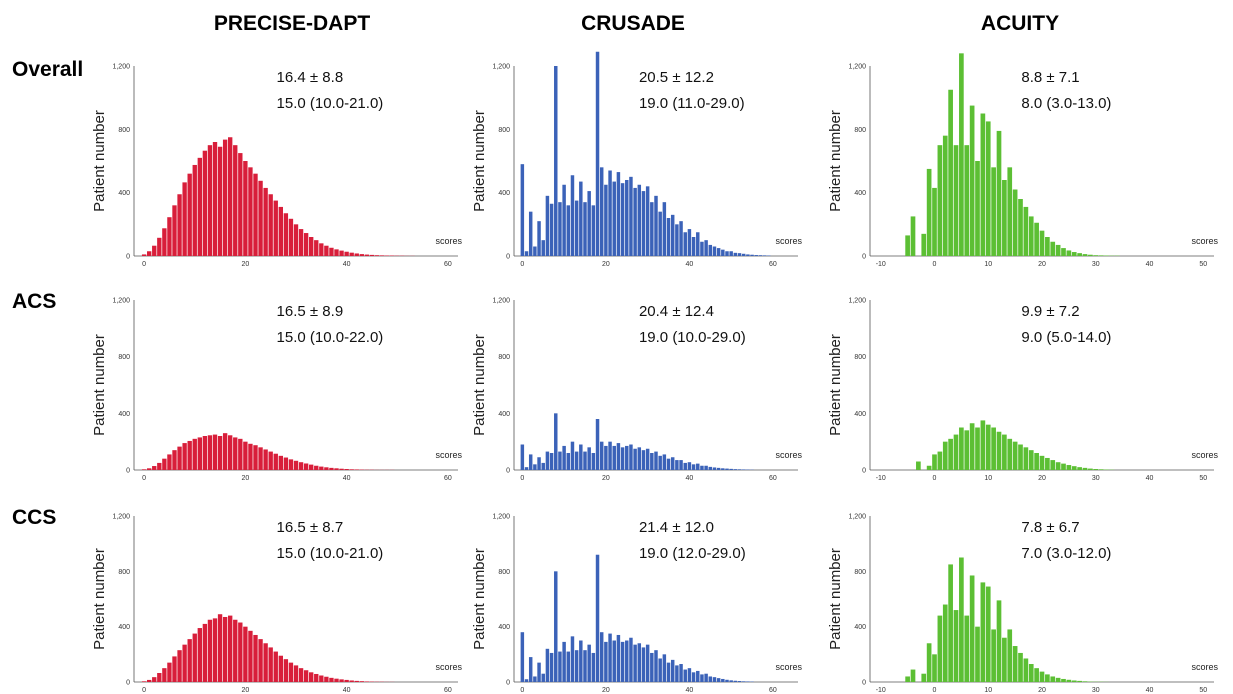 Image resolution: width=1233 pixels, height=694 pixels. What do you see at coordinates (1050, 311) in the screenshot?
I see `stats-mean-sd: 9.9 ± 7.2` at bounding box center [1050, 311].